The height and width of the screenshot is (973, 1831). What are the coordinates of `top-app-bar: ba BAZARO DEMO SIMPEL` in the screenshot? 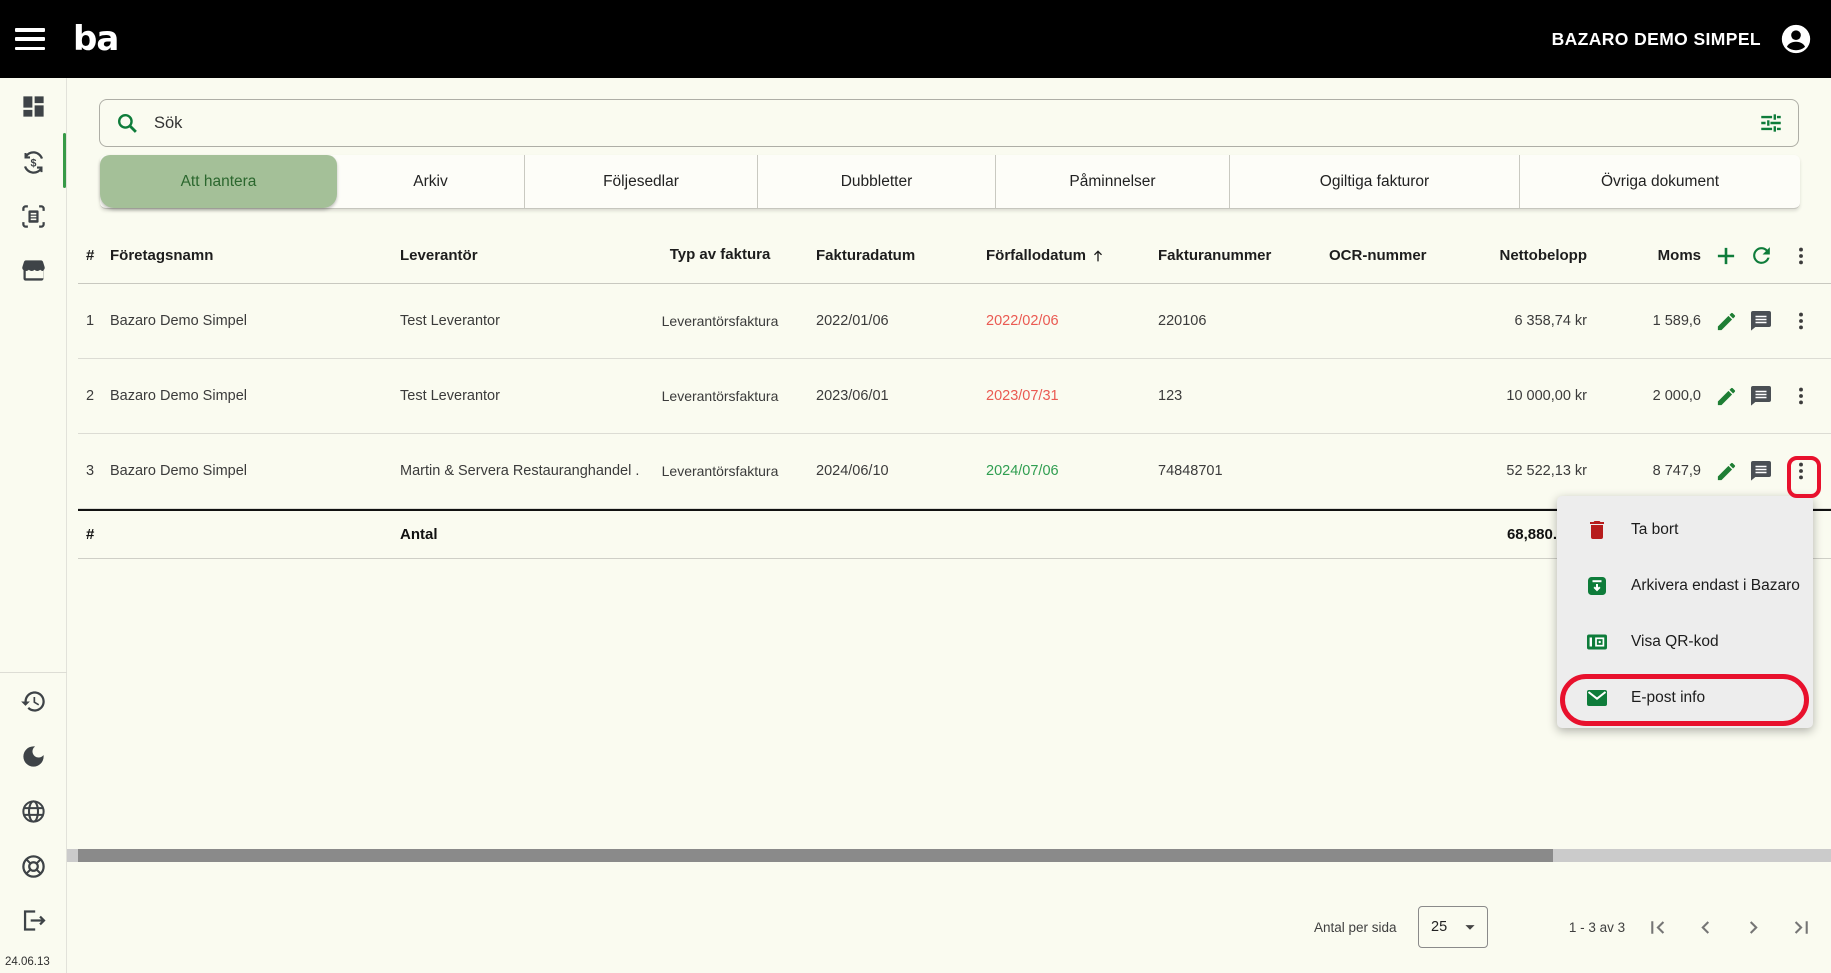 It's located at (915, 39).